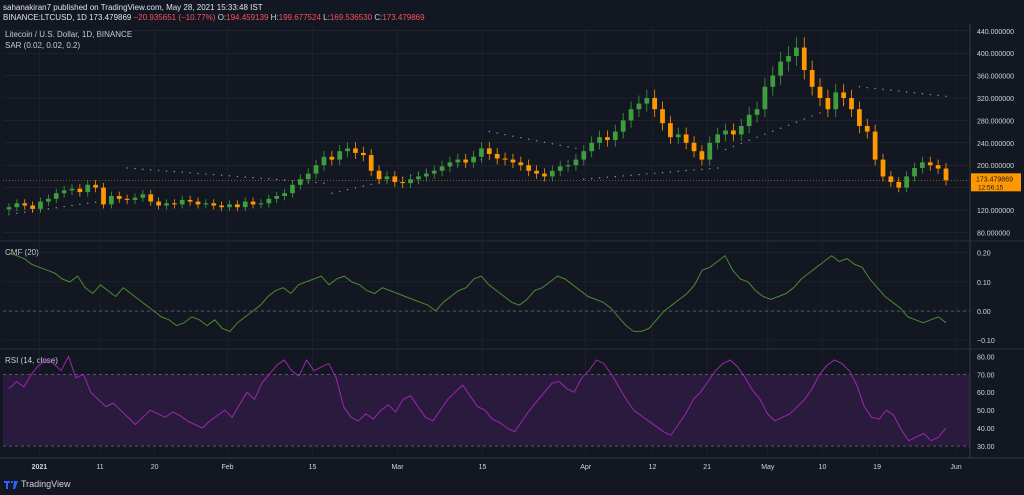 The width and height of the screenshot is (1024, 495). What do you see at coordinates (46, 484) in the screenshot?
I see `brand-text: TradingView` at bounding box center [46, 484].